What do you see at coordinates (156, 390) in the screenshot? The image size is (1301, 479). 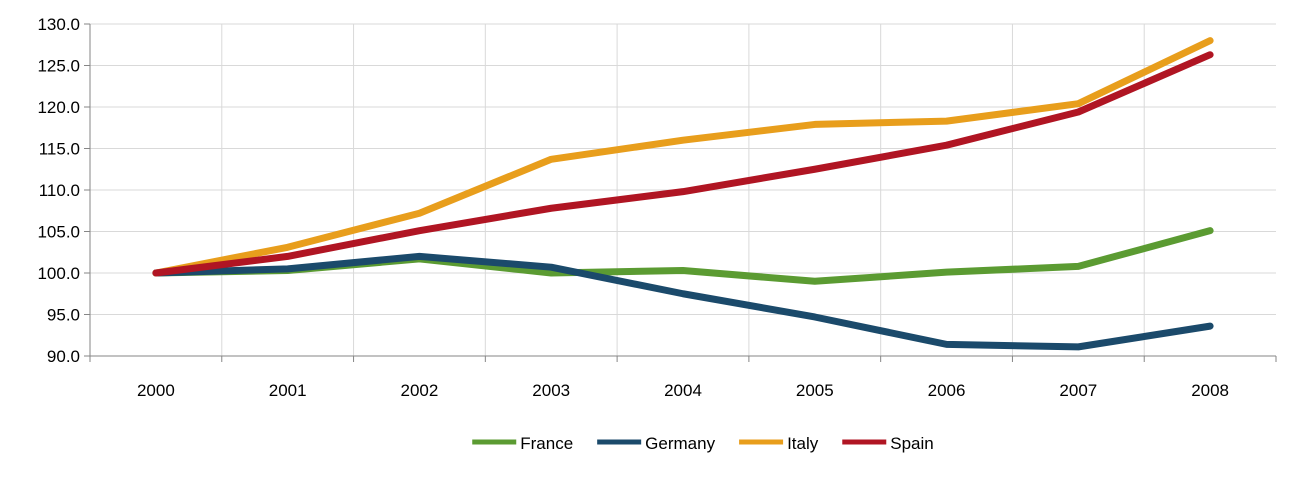 I see `x-tick-label: 2000` at bounding box center [156, 390].